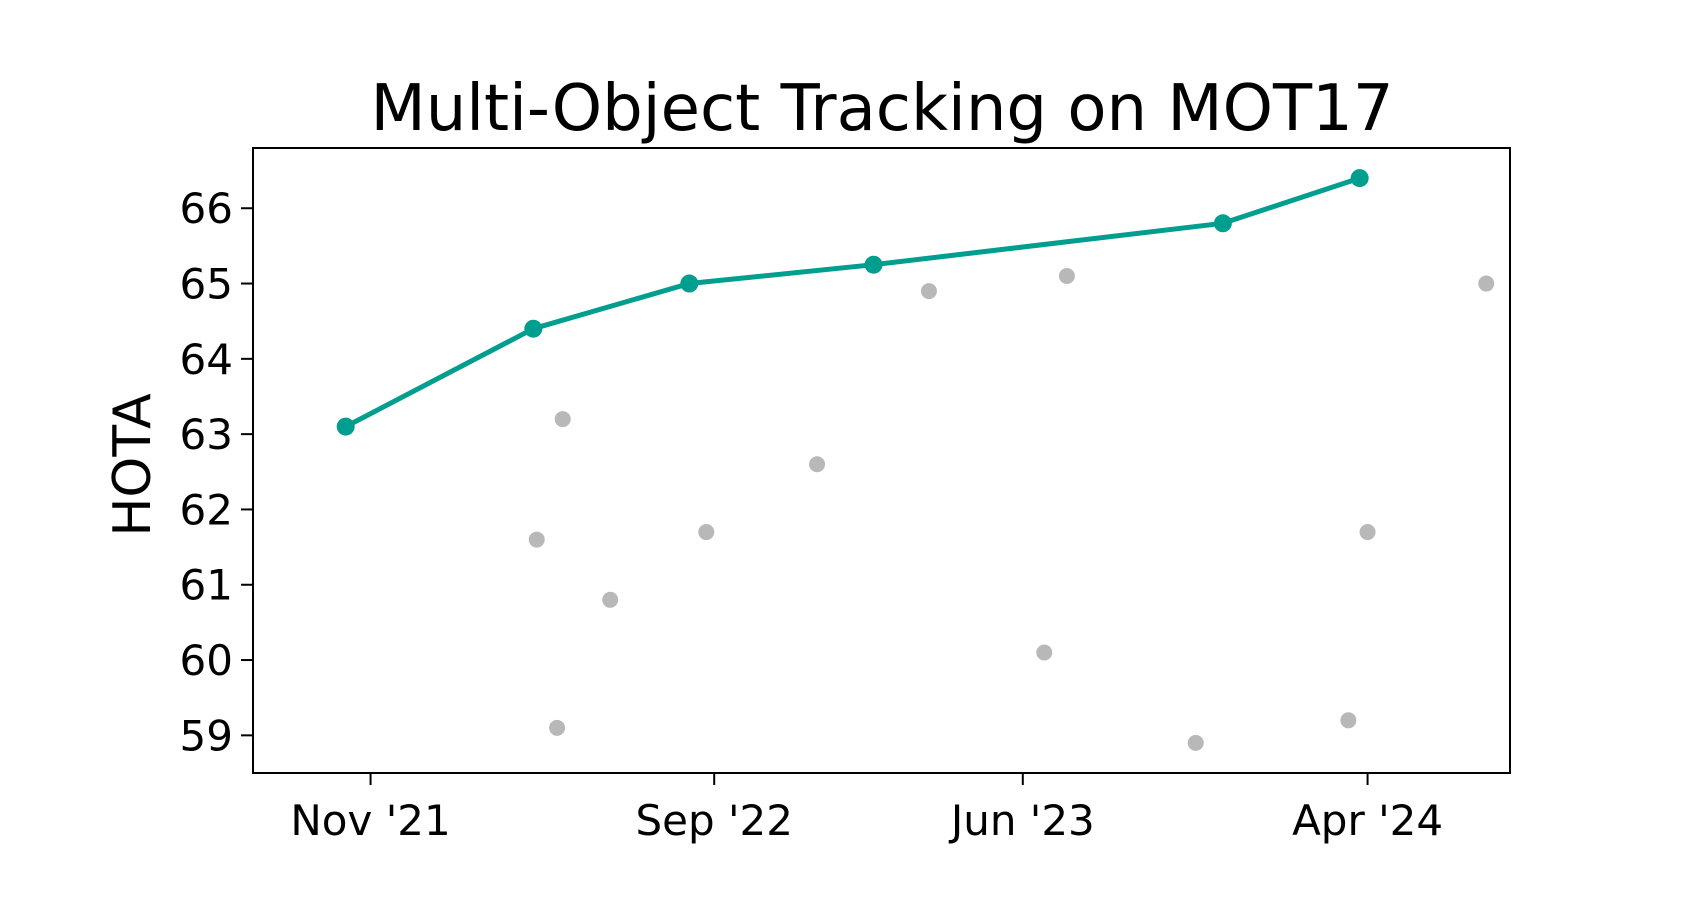 The height and width of the screenshot is (900, 1700). Describe the element at coordinates (881, 109) in the screenshot. I see `chart-title: Multi-Object Tracking on MOT17` at that location.